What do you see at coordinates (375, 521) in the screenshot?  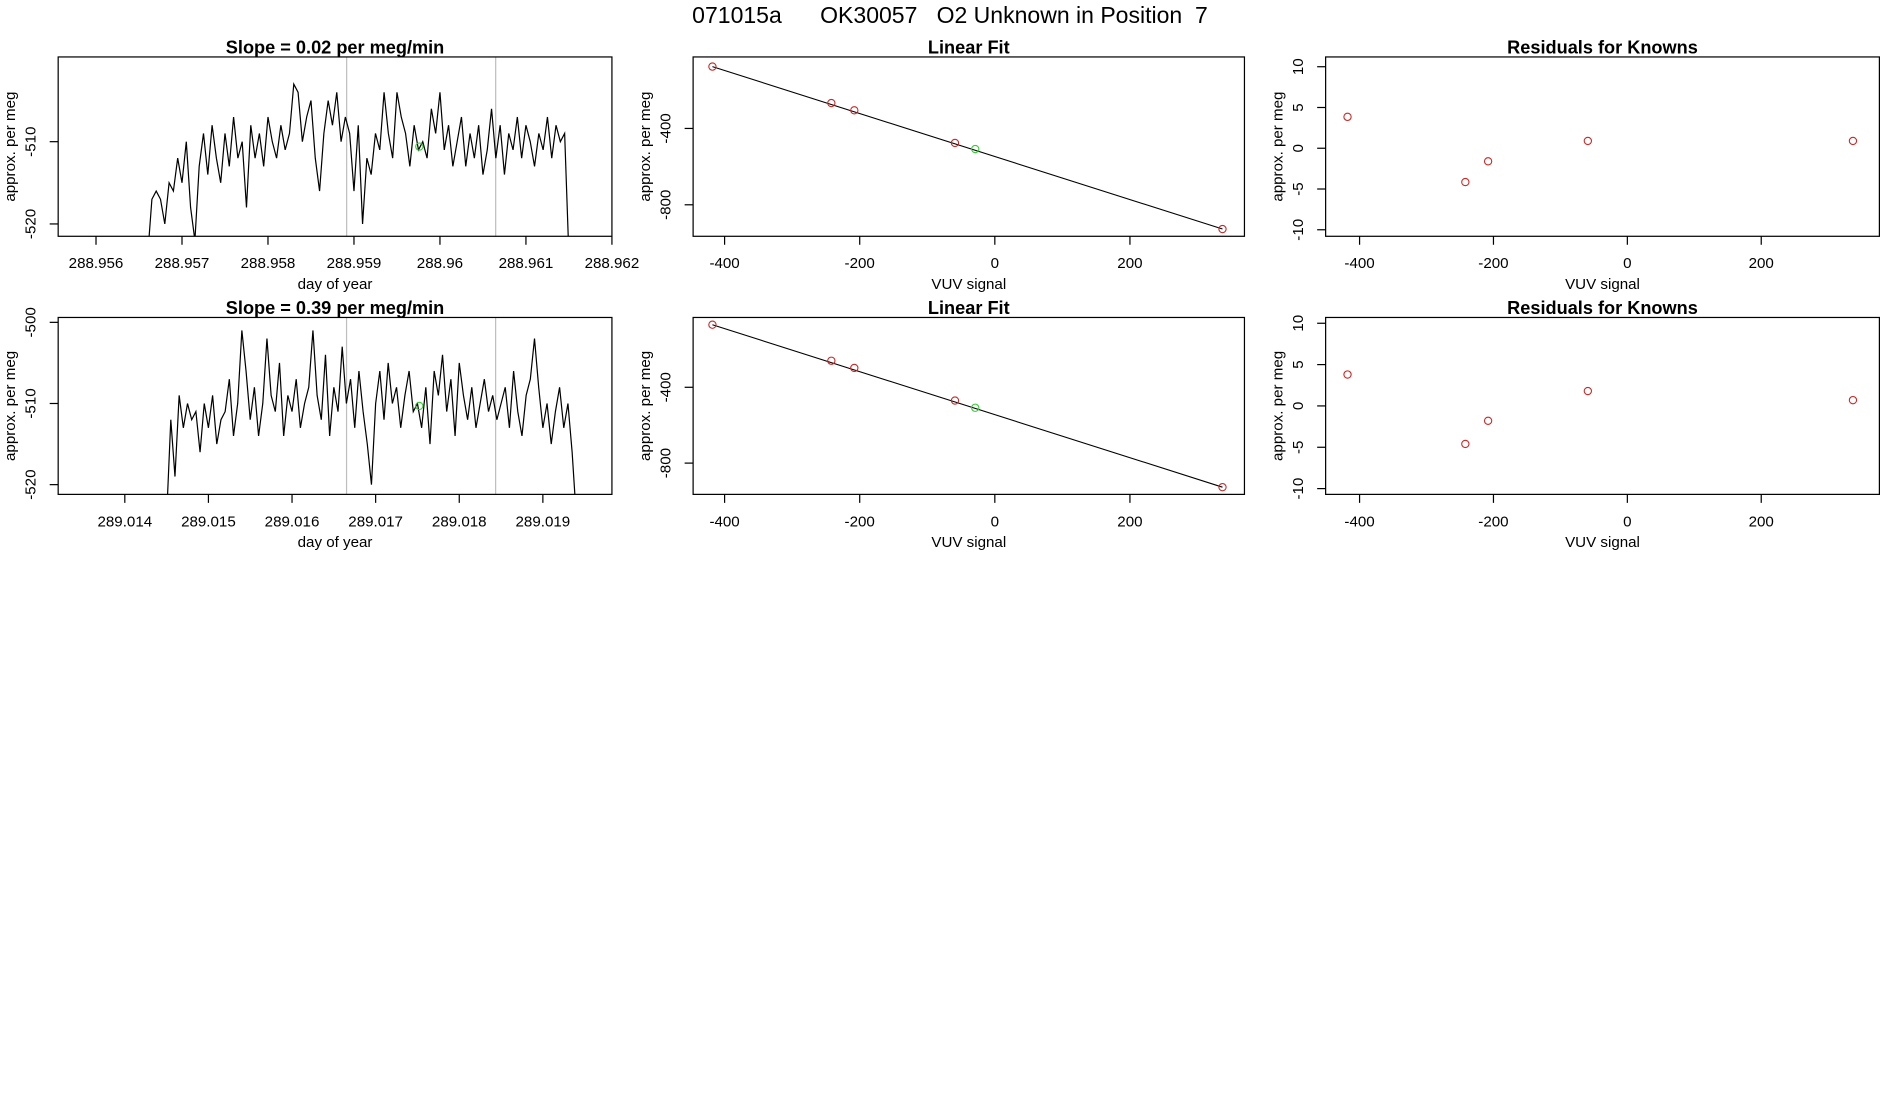 I see `x-tick-label: 289.017` at bounding box center [375, 521].